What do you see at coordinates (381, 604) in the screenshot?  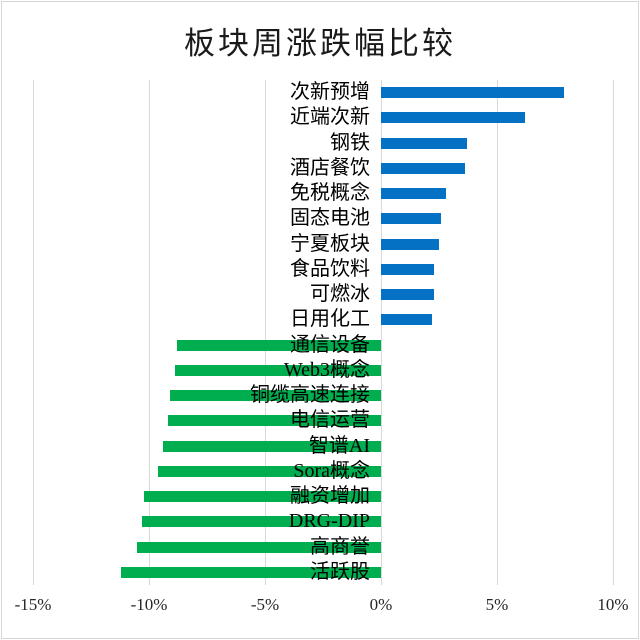 I see `x-tick-label: 0%` at bounding box center [381, 604].